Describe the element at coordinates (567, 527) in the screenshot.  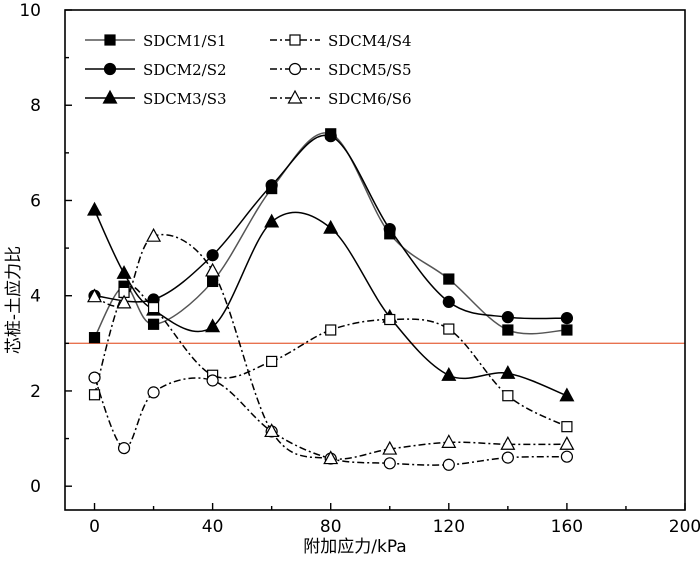
I see `x-tick-label: 160` at that location.